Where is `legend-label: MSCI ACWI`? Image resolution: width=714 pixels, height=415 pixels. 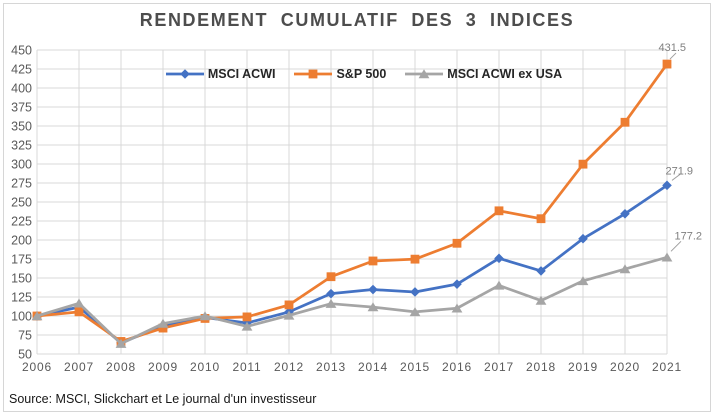
legend-label: MSCI ACWI is located at coordinates (241, 74).